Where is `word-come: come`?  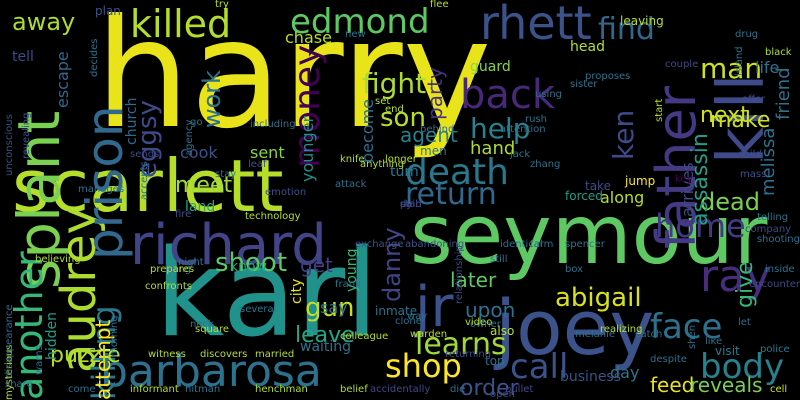 word-come: come is located at coordinates (82, 389).